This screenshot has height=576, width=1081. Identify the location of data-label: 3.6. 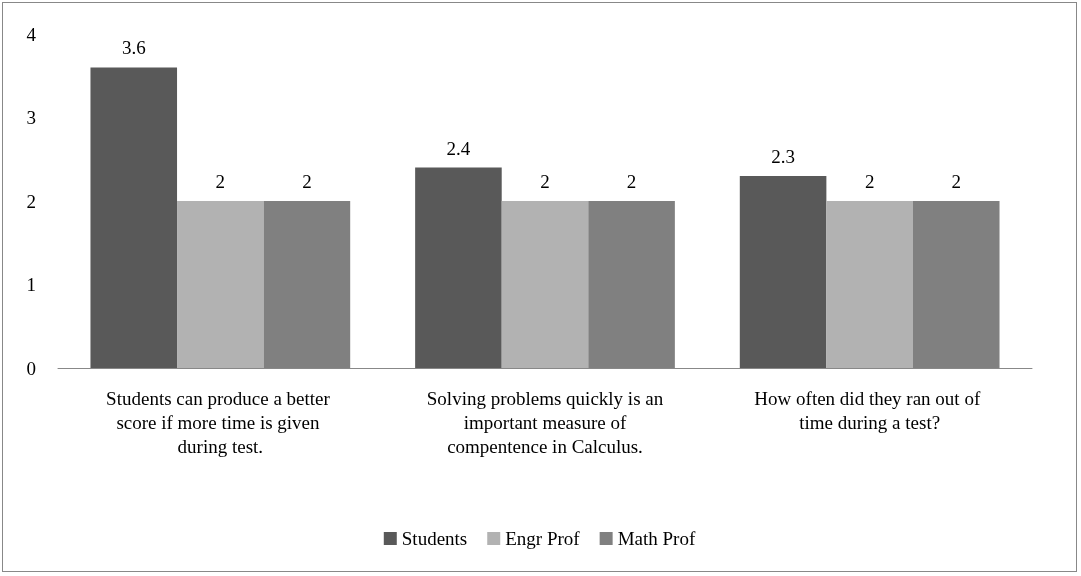
(133, 48).